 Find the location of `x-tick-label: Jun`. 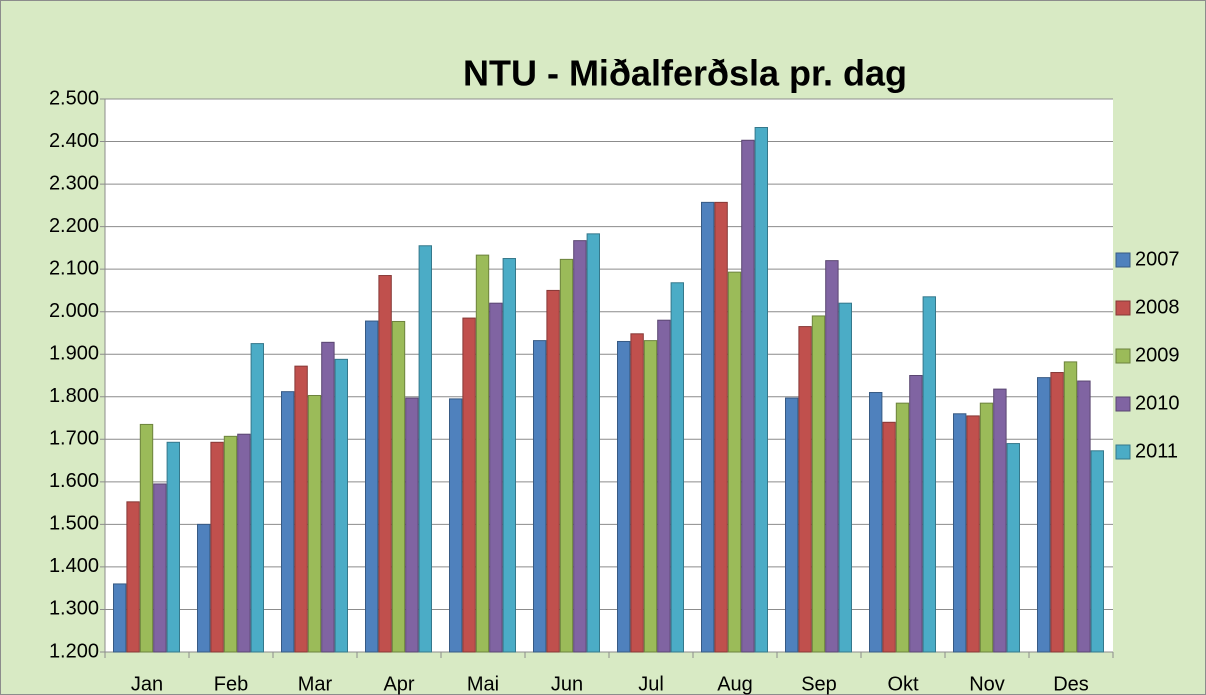

x-tick-label: Jun is located at coordinates (567, 684).